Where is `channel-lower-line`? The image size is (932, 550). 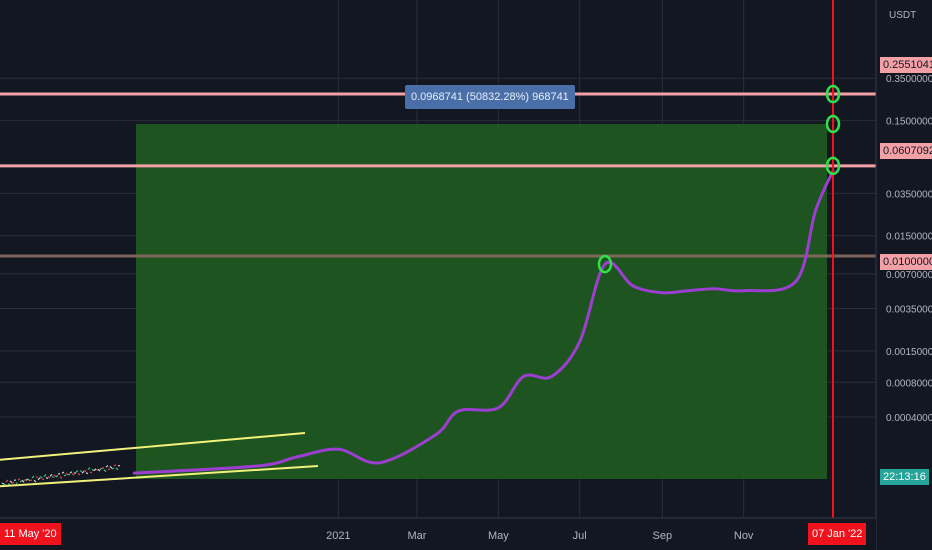 channel-lower-line is located at coordinates (159, 476).